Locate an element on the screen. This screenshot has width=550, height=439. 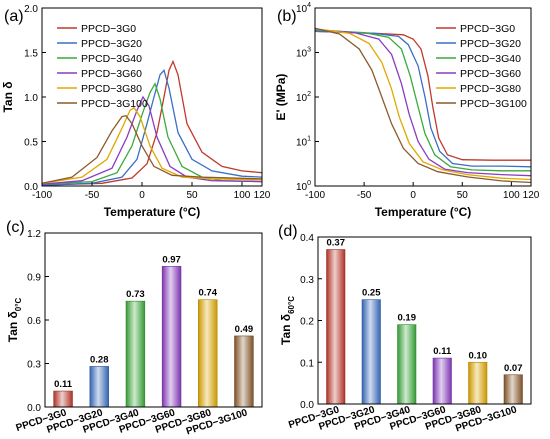
legend-label: PPCD−3G20 is located at coordinates (490, 44).